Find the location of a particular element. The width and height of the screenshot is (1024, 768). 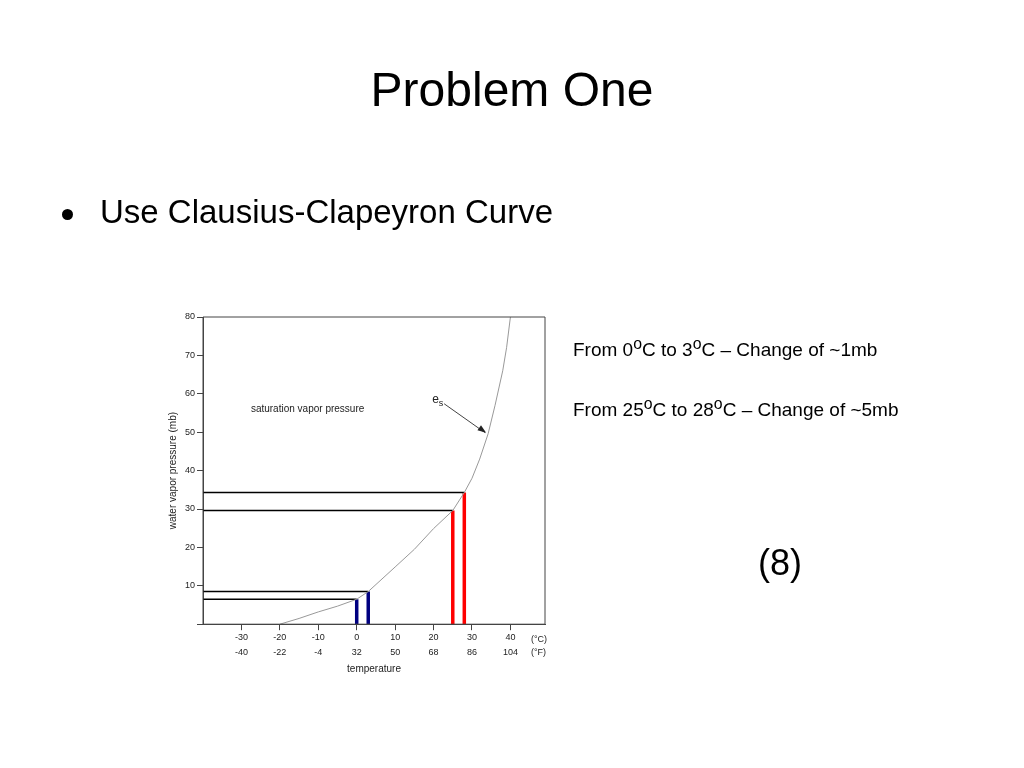

text: 68 is located at coordinates (433, 651).